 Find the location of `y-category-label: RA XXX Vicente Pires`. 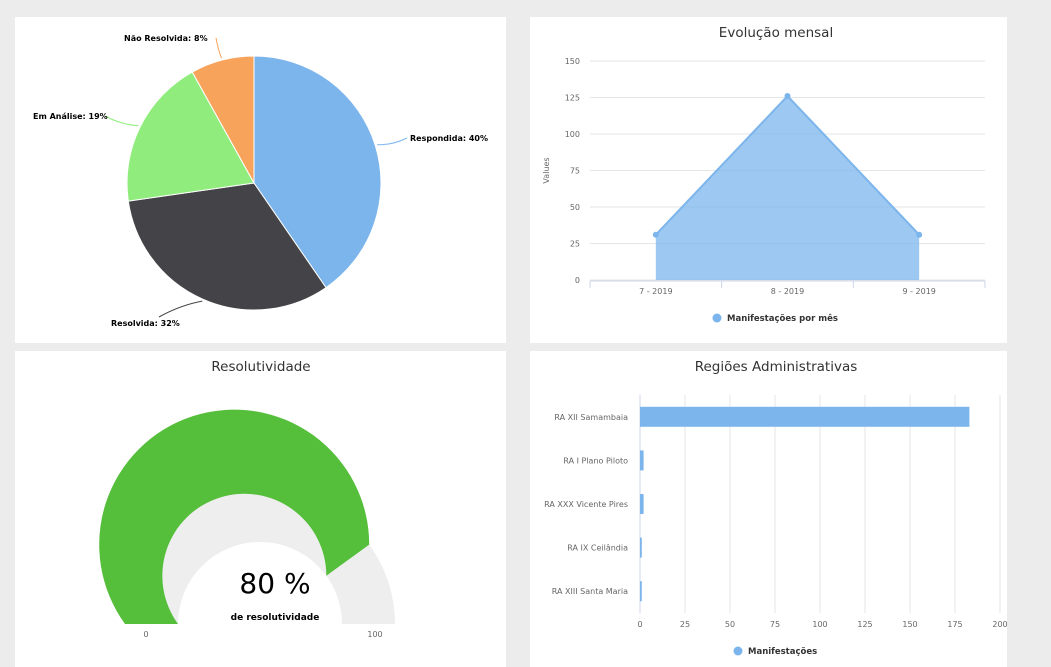

y-category-label: RA XXX Vicente Pires is located at coordinates (586, 504).